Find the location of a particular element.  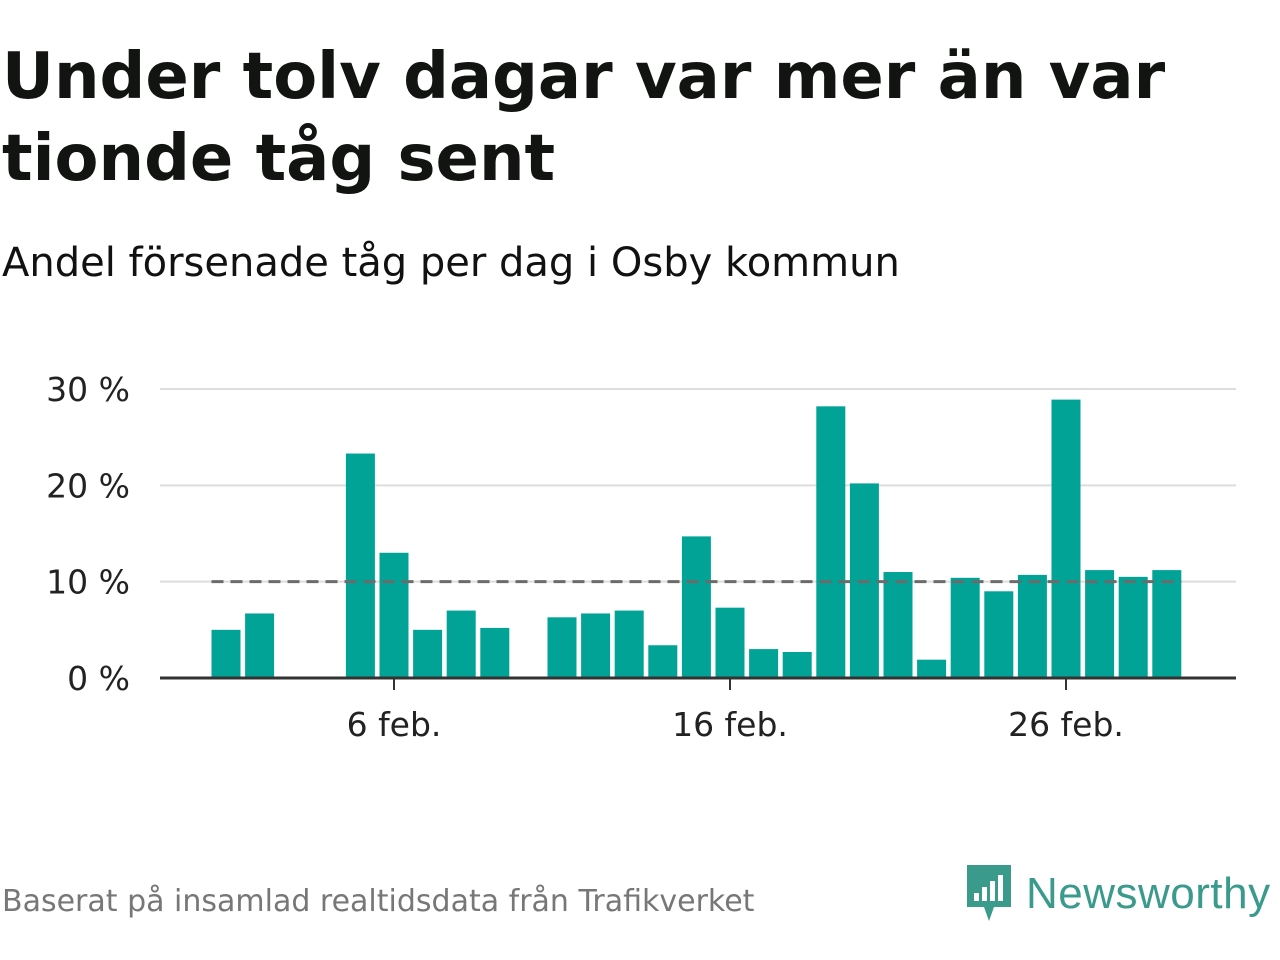

x-tick-label: 6 feb. is located at coordinates (394, 724).